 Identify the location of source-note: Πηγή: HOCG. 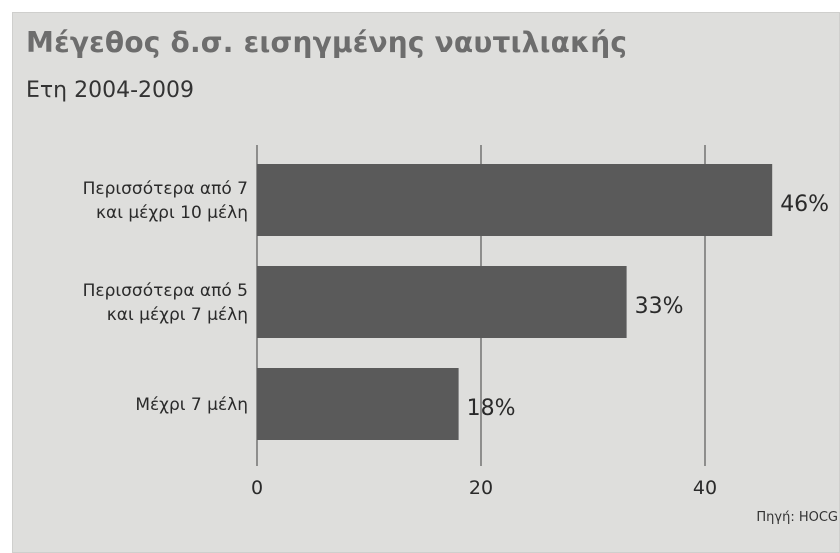
(797, 517).